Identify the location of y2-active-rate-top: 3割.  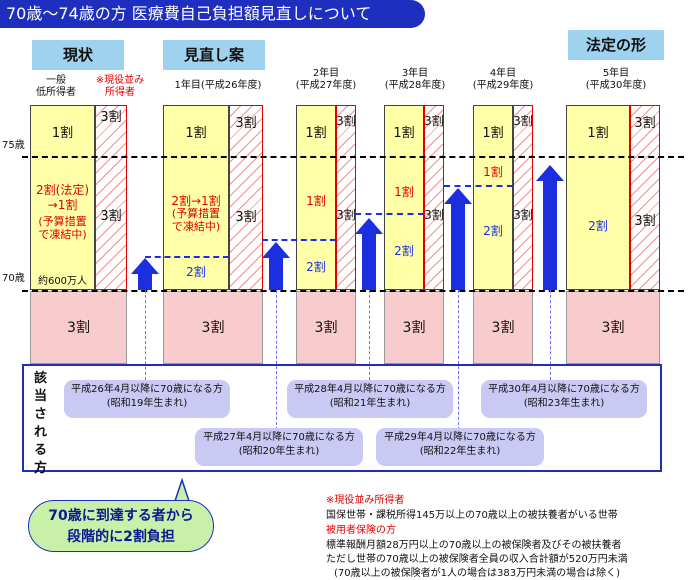
(346, 121).